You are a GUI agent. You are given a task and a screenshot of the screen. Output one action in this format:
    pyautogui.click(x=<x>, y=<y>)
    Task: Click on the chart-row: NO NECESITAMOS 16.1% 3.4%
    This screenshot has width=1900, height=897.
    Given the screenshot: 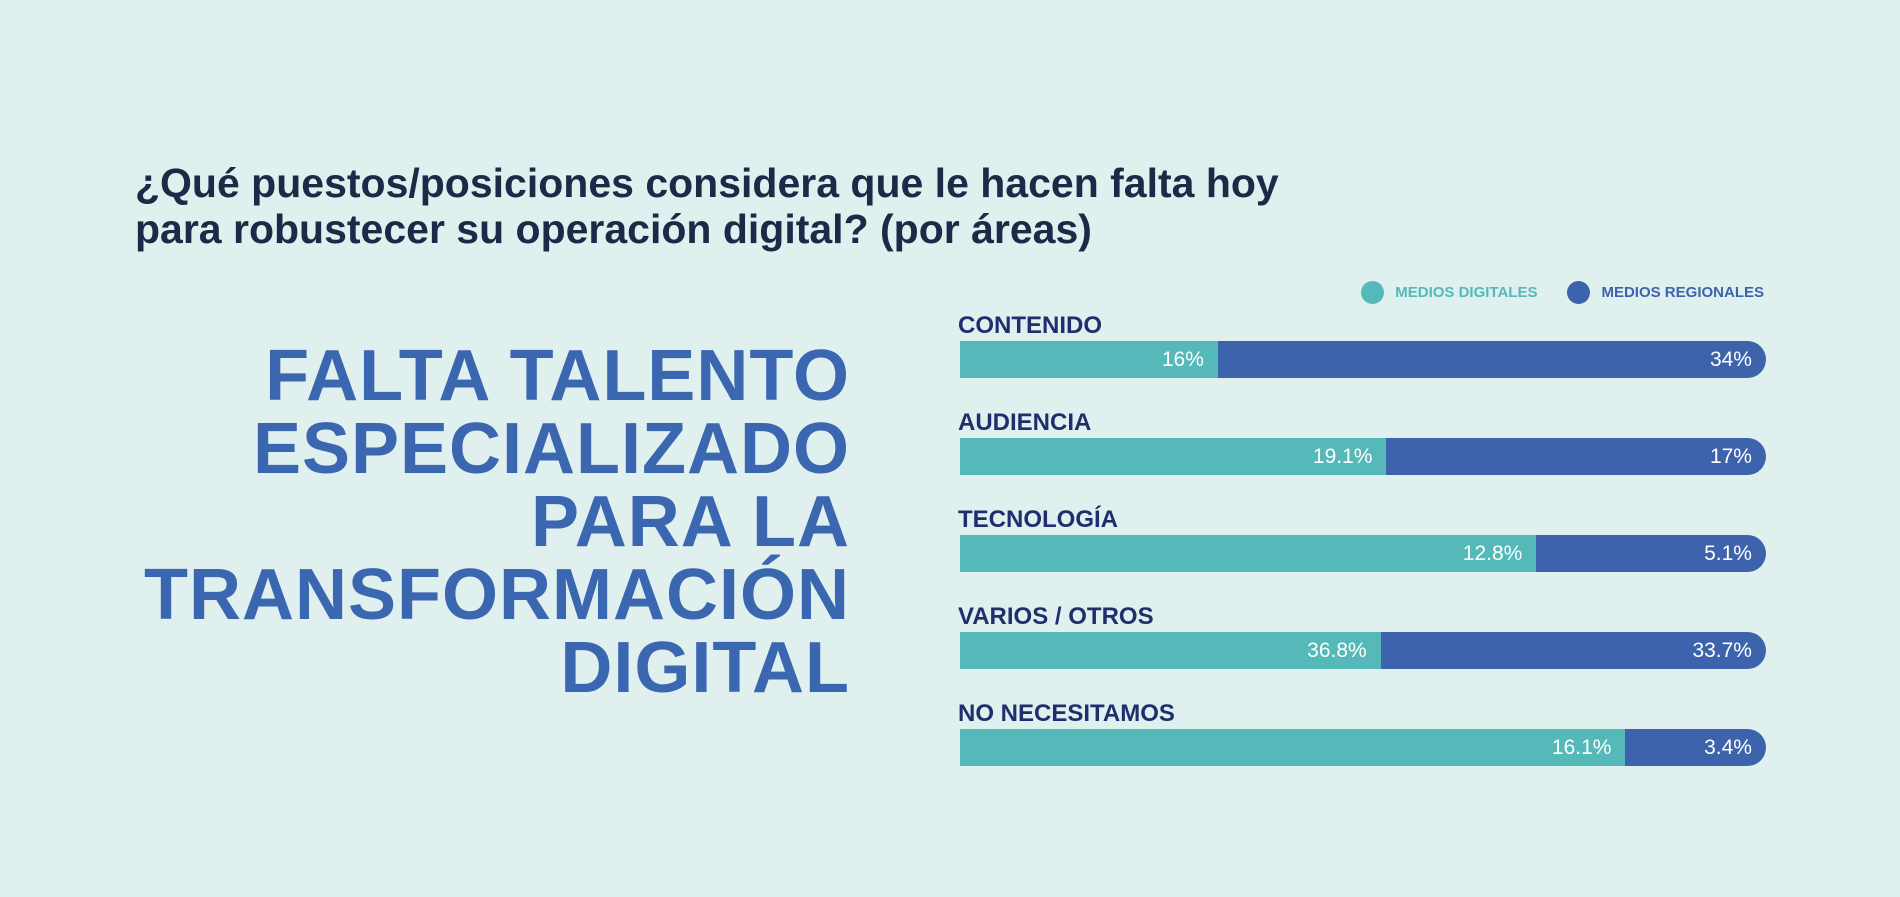 What is the action you would take?
    pyautogui.click(x=1363, y=742)
    